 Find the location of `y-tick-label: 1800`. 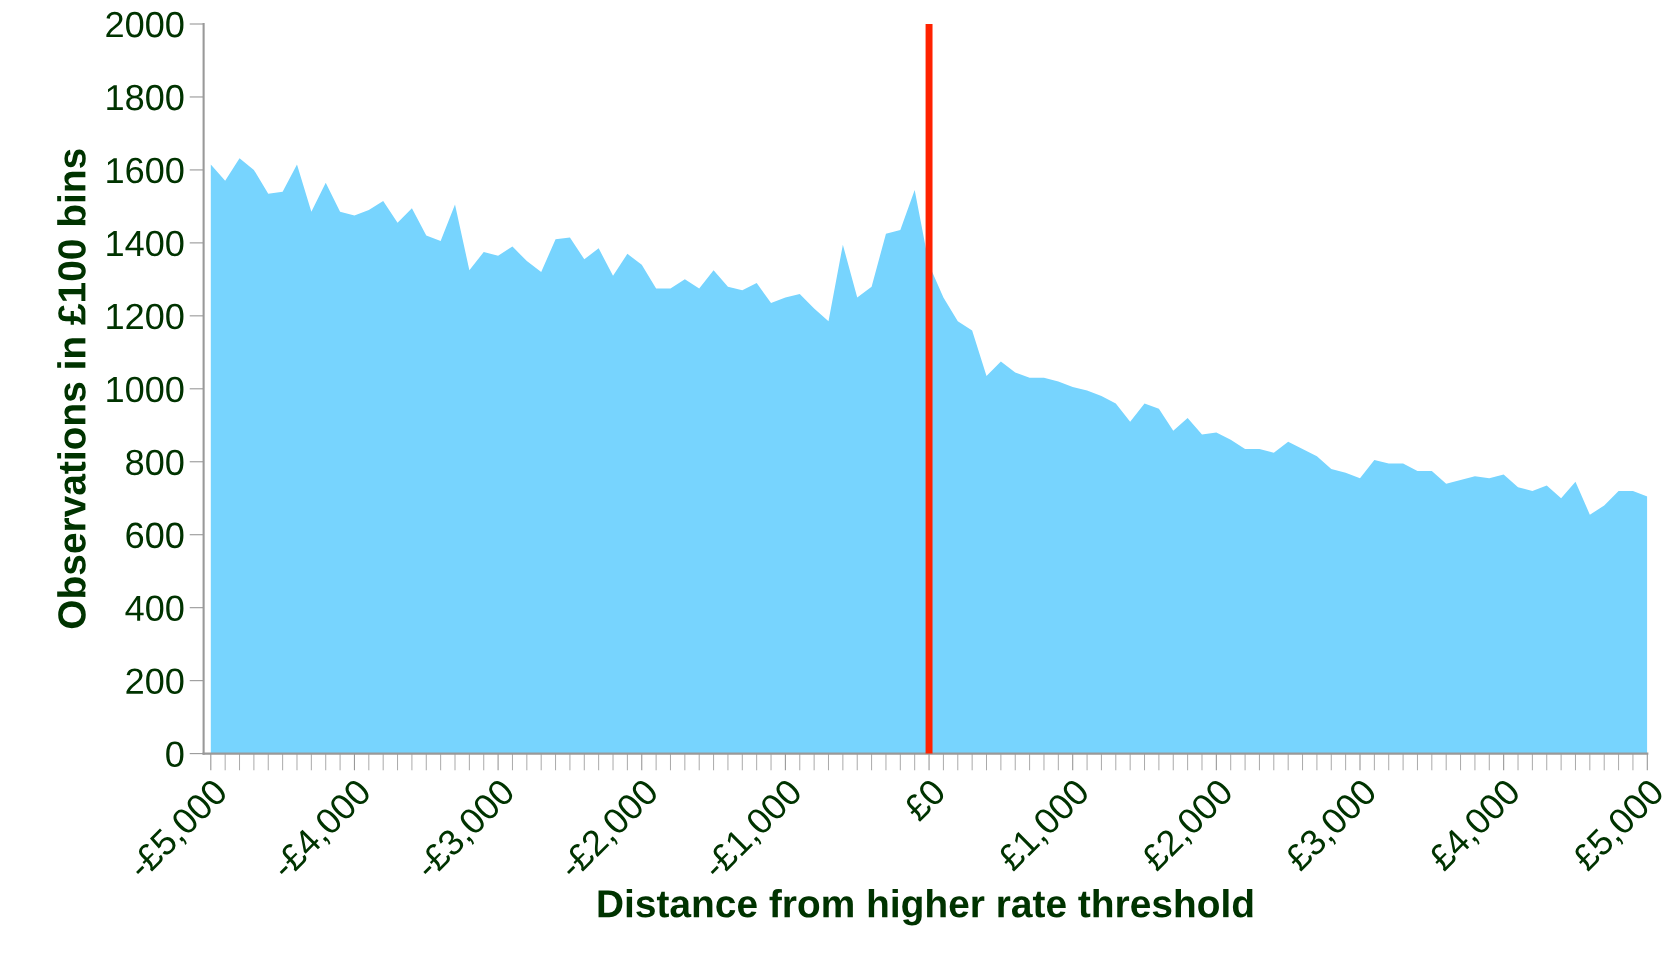

y-tick-label: 1800 is located at coordinates (145, 97).